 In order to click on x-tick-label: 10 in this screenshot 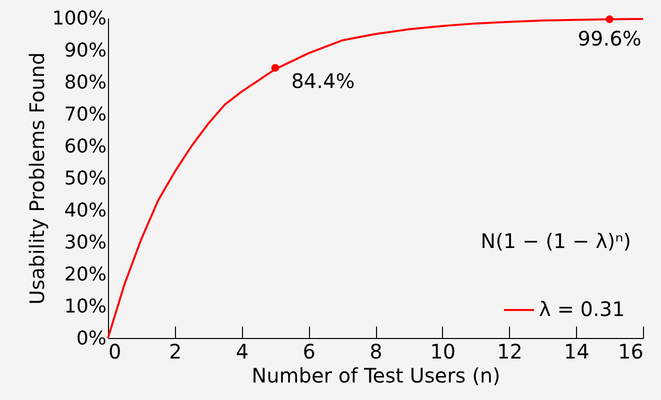, I will do `click(443, 352)`.